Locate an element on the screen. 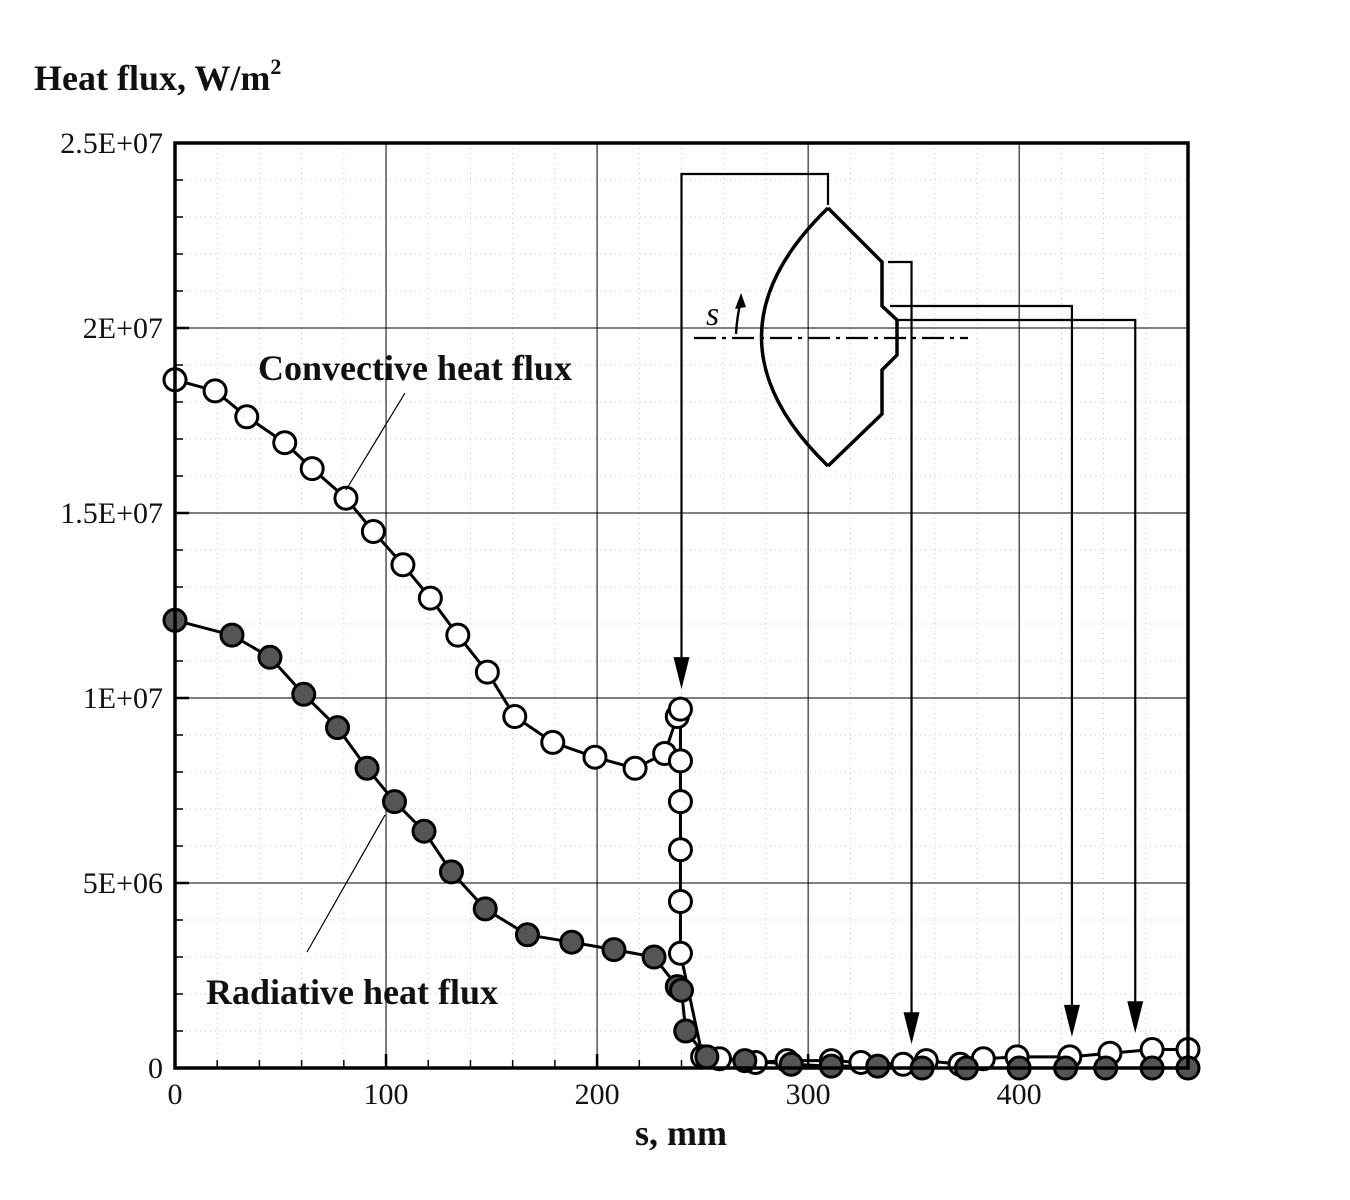 Image resolution: width=1350 pixels, height=1200 pixels. y-tick-label: 1E+07 is located at coordinates (123, 698).